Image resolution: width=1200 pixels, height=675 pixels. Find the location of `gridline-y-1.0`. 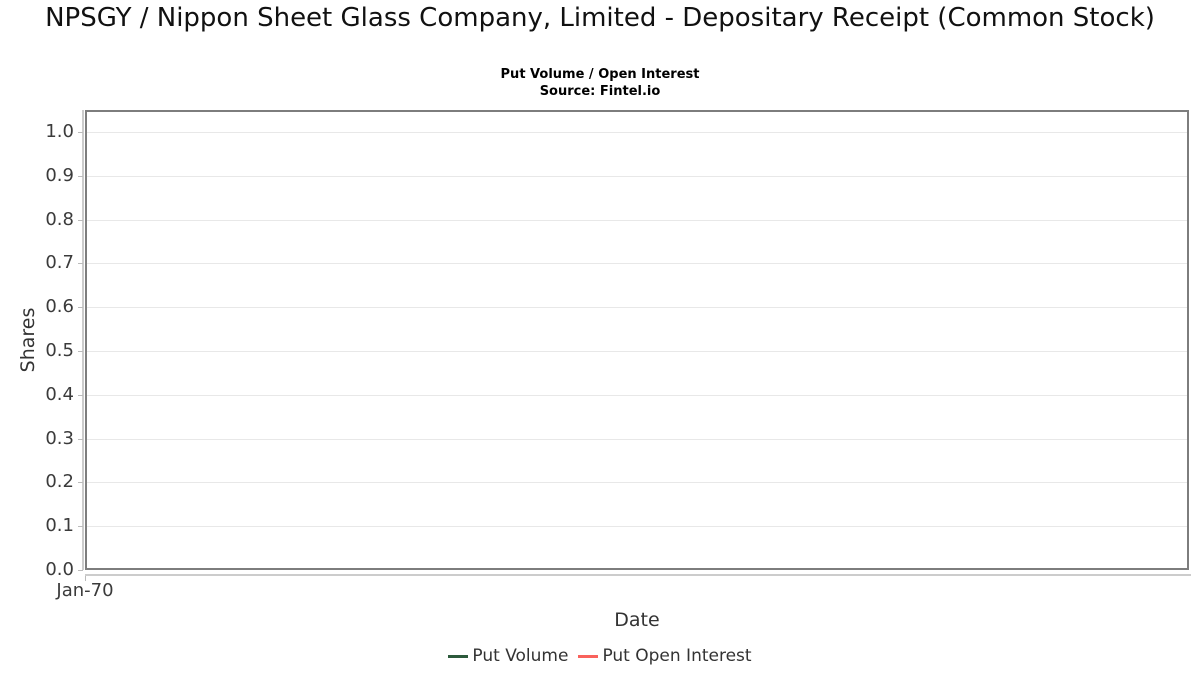

gridline-y-1.0 is located at coordinates (637, 132).